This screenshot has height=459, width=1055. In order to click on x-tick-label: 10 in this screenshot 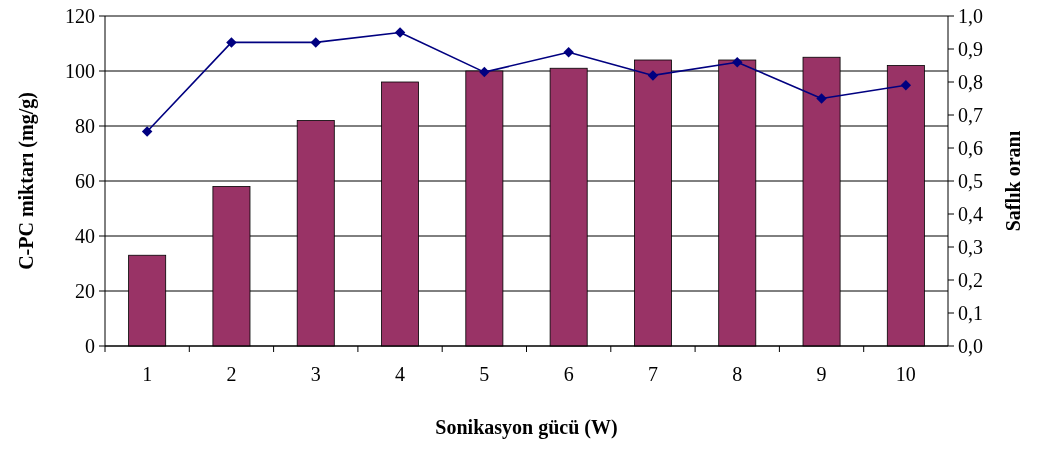, I will do `click(905, 374)`.